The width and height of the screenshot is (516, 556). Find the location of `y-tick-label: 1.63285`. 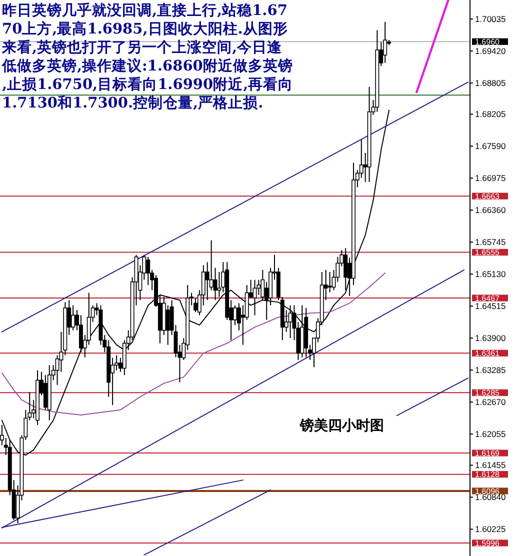

y-tick-label: 1.63285 is located at coordinates (490, 370).